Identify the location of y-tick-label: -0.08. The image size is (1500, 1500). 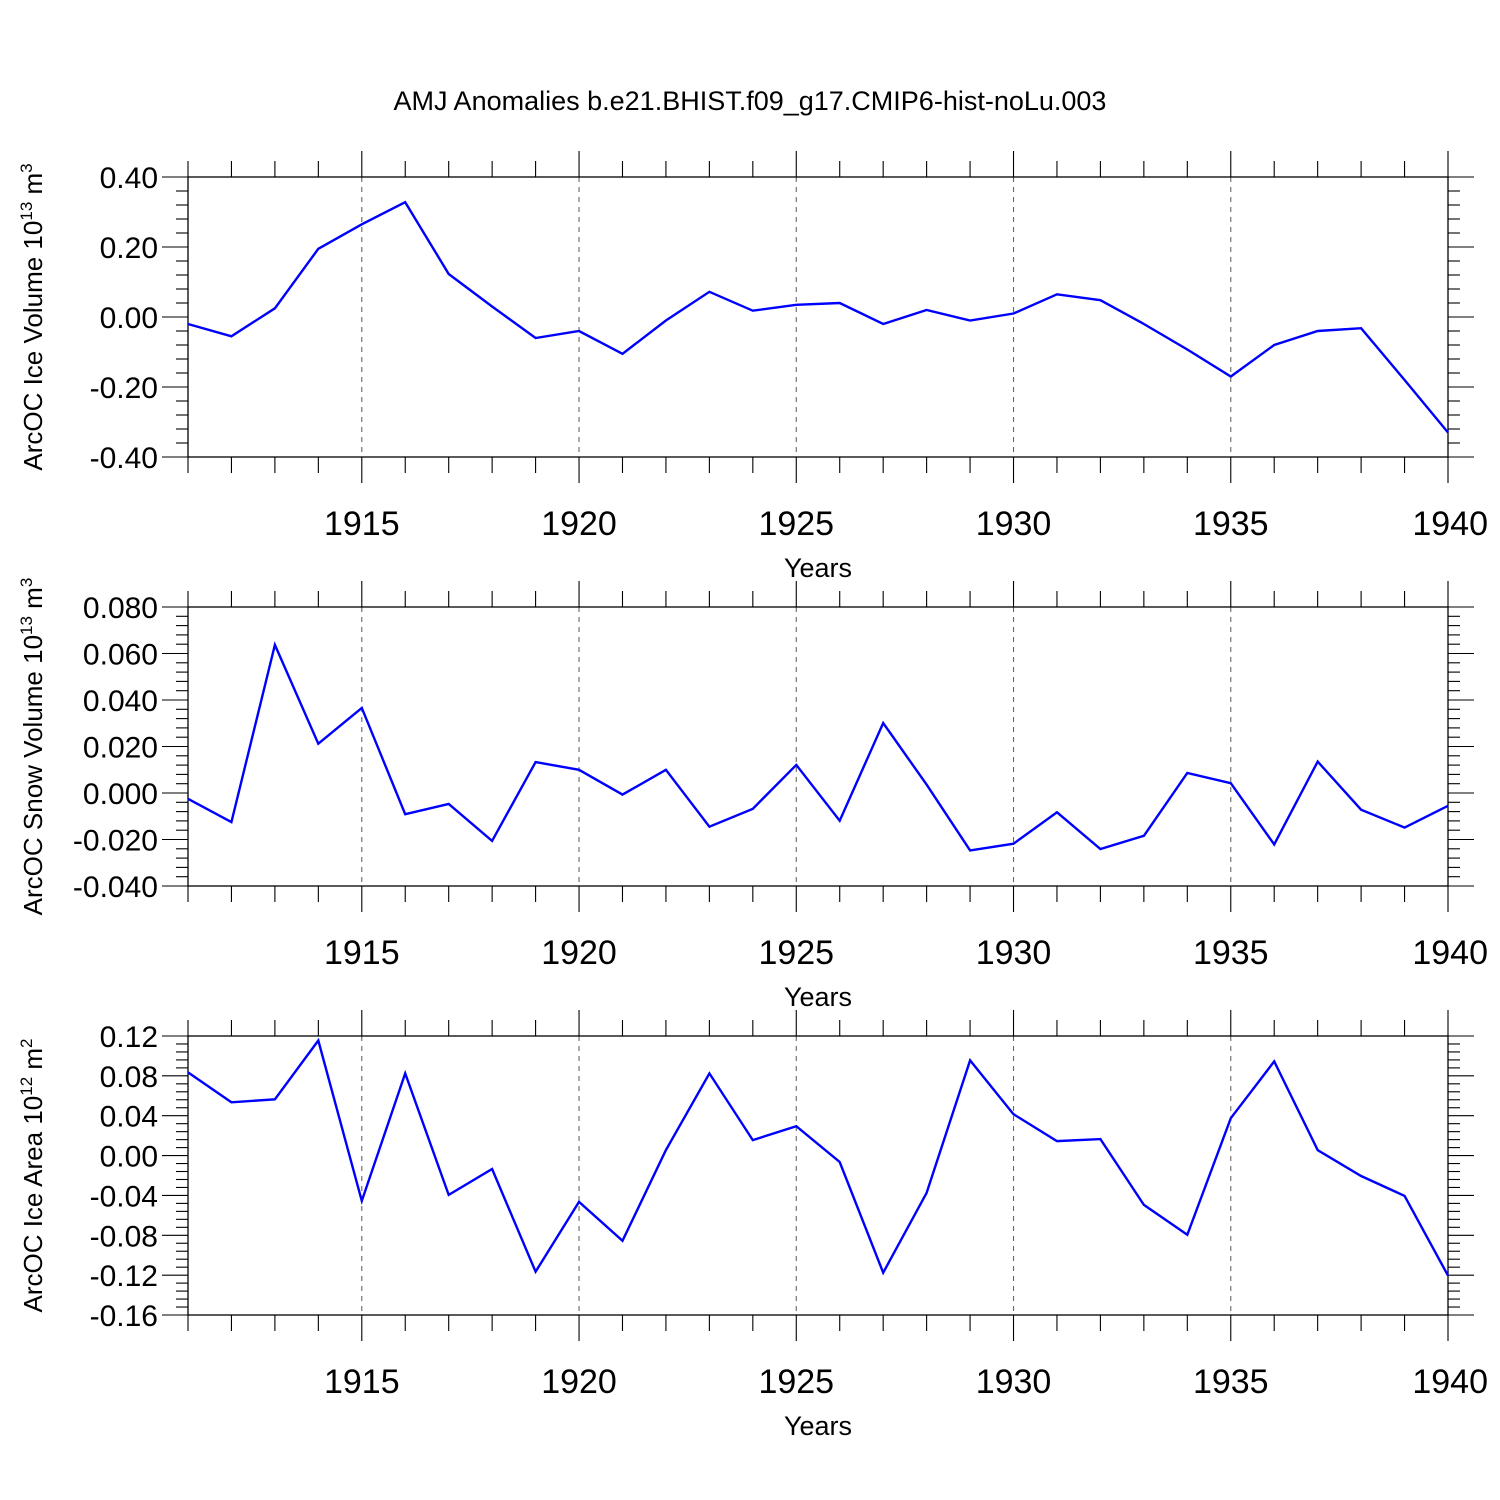
(124, 1236).